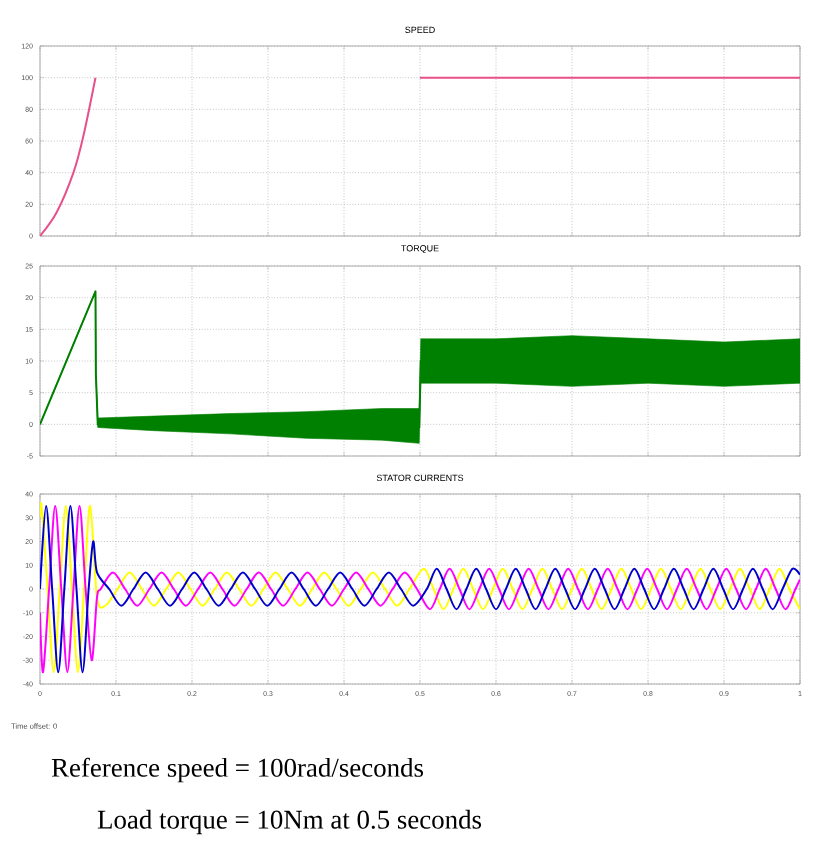 The image size is (824, 860). Describe the element at coordinates (289, 822) in the screenshot. I see `text: Load torque = 10Nm at 0.5 seconds` at that location.